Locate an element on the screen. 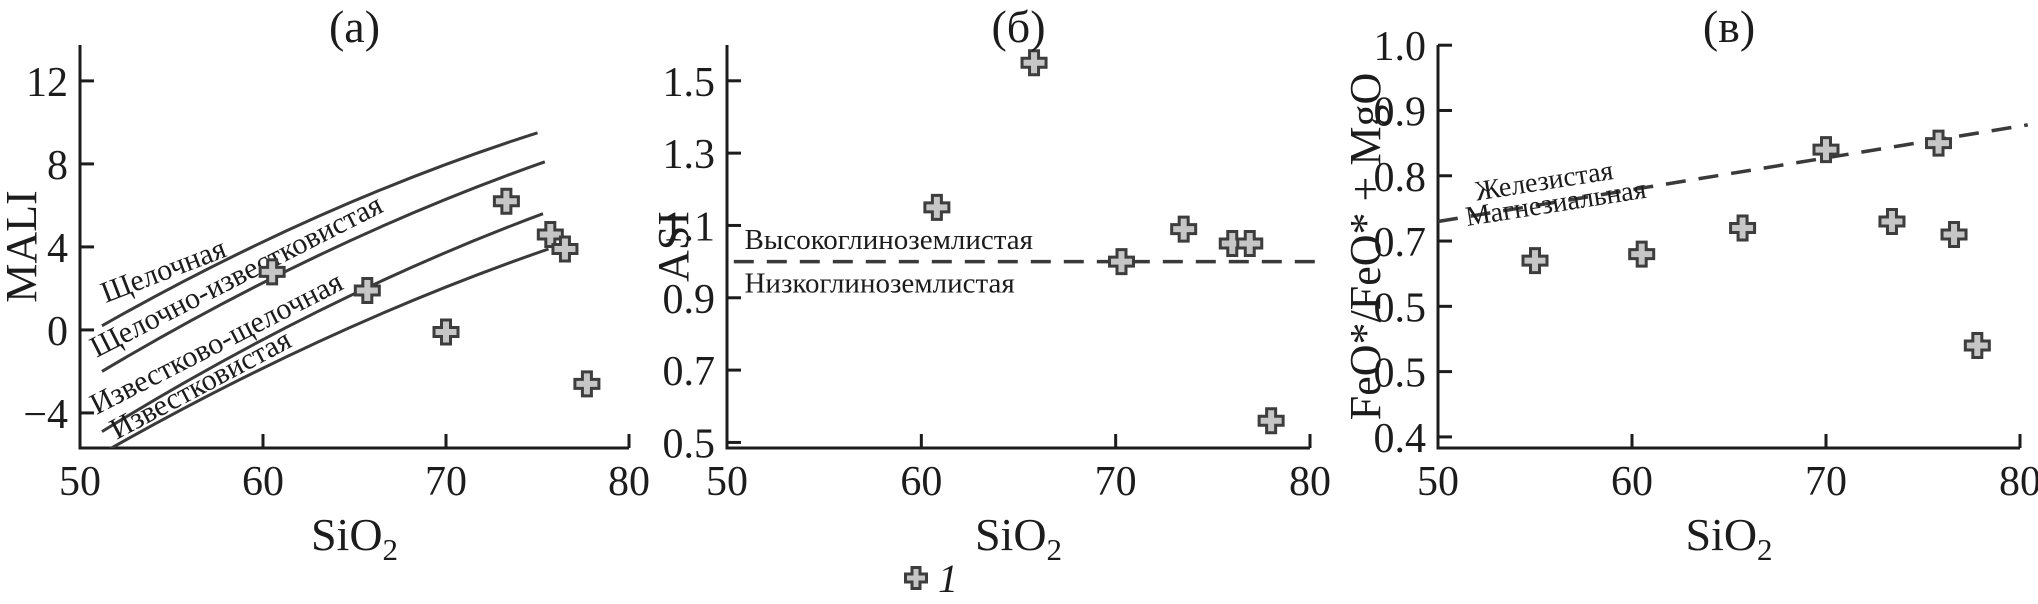  y-tick-label: 0.8 is located at coordinates (1400, 178).